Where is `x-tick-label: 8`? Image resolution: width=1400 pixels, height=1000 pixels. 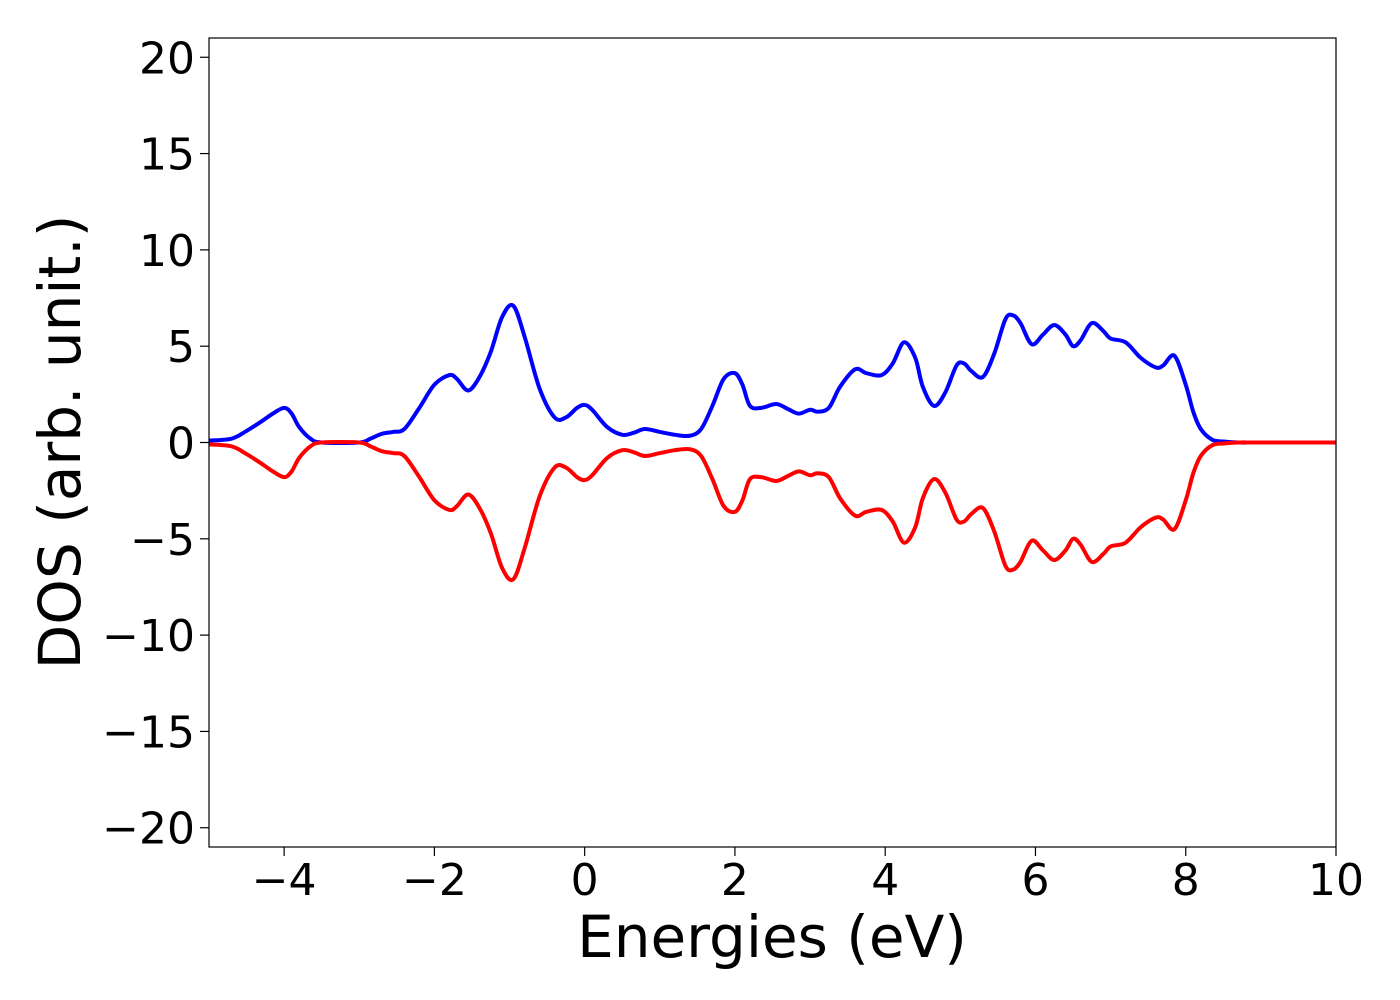
x-tick-label: 8 is located at coordinates (1186, 880).